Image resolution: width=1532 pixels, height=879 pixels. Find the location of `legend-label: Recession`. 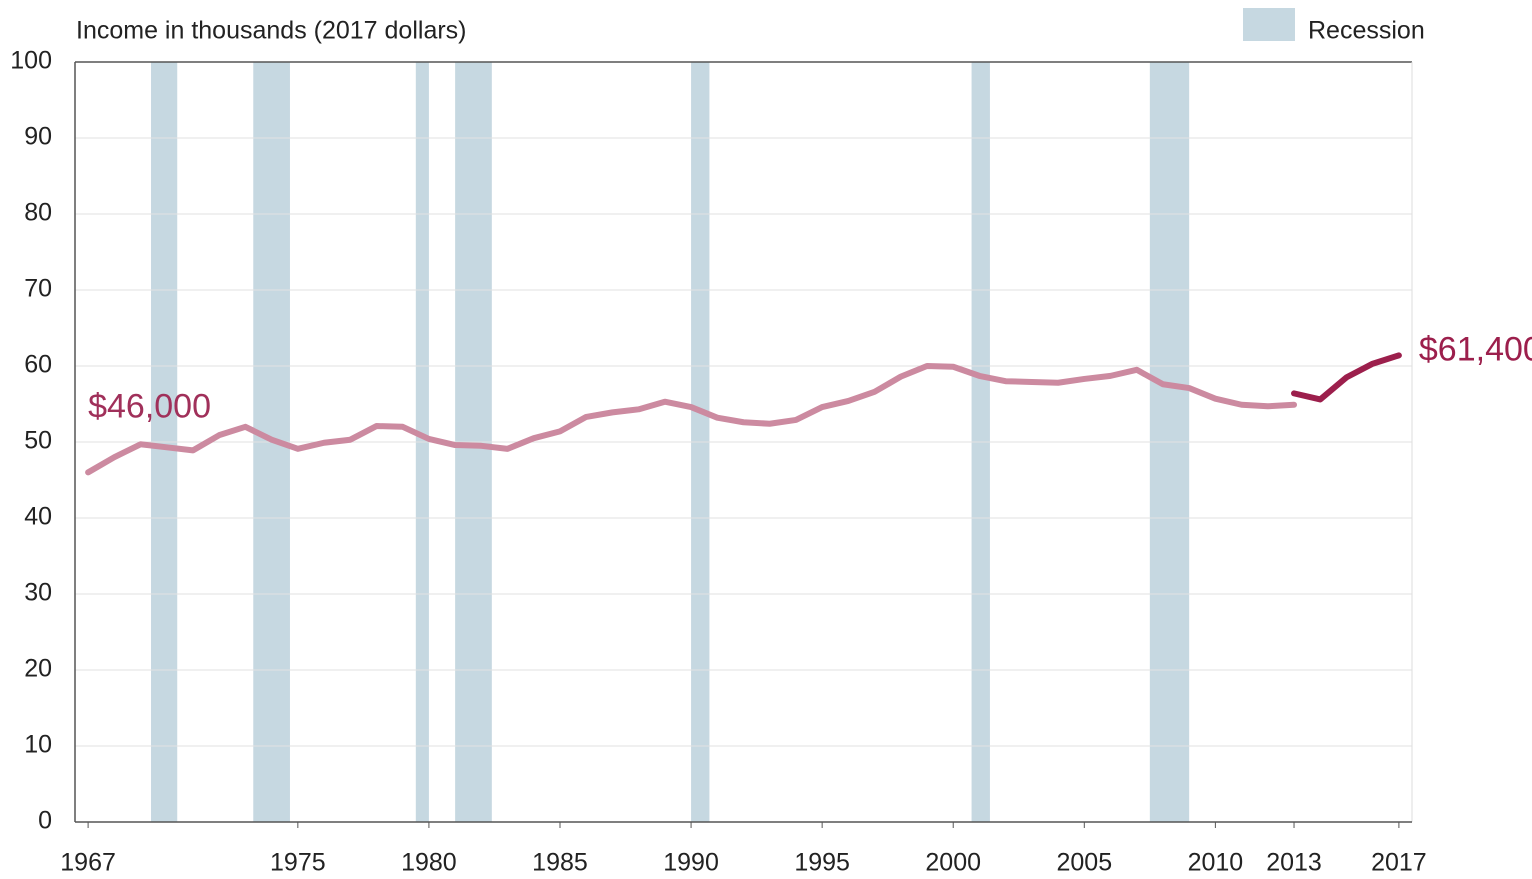

legend-label: Recession is located at coordinates (1366, 31).